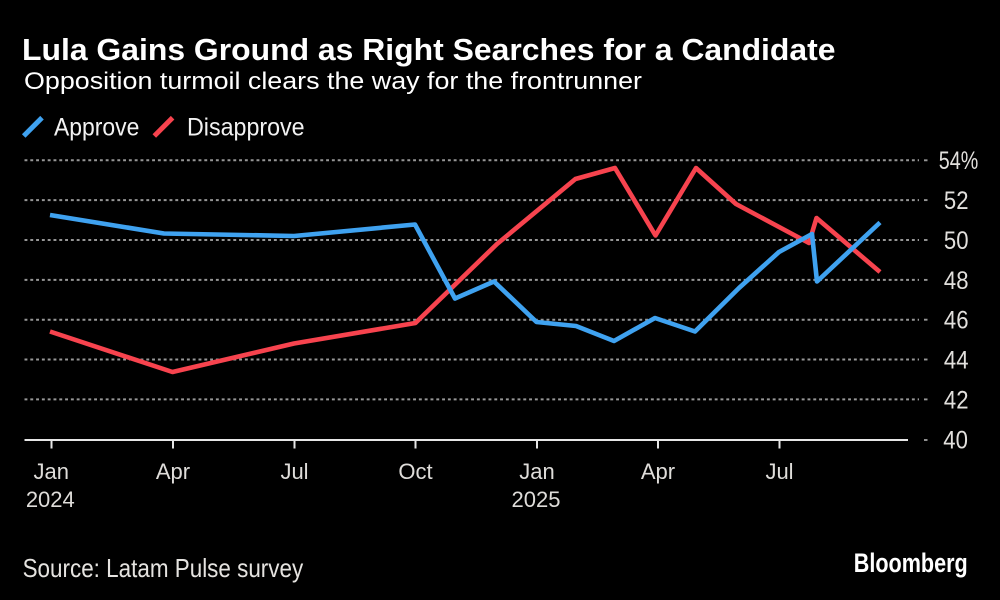  What do you see at coordinates (956, 241) in the screenshot?
I see `svg-text: 50` at bounding box center [956, 241].